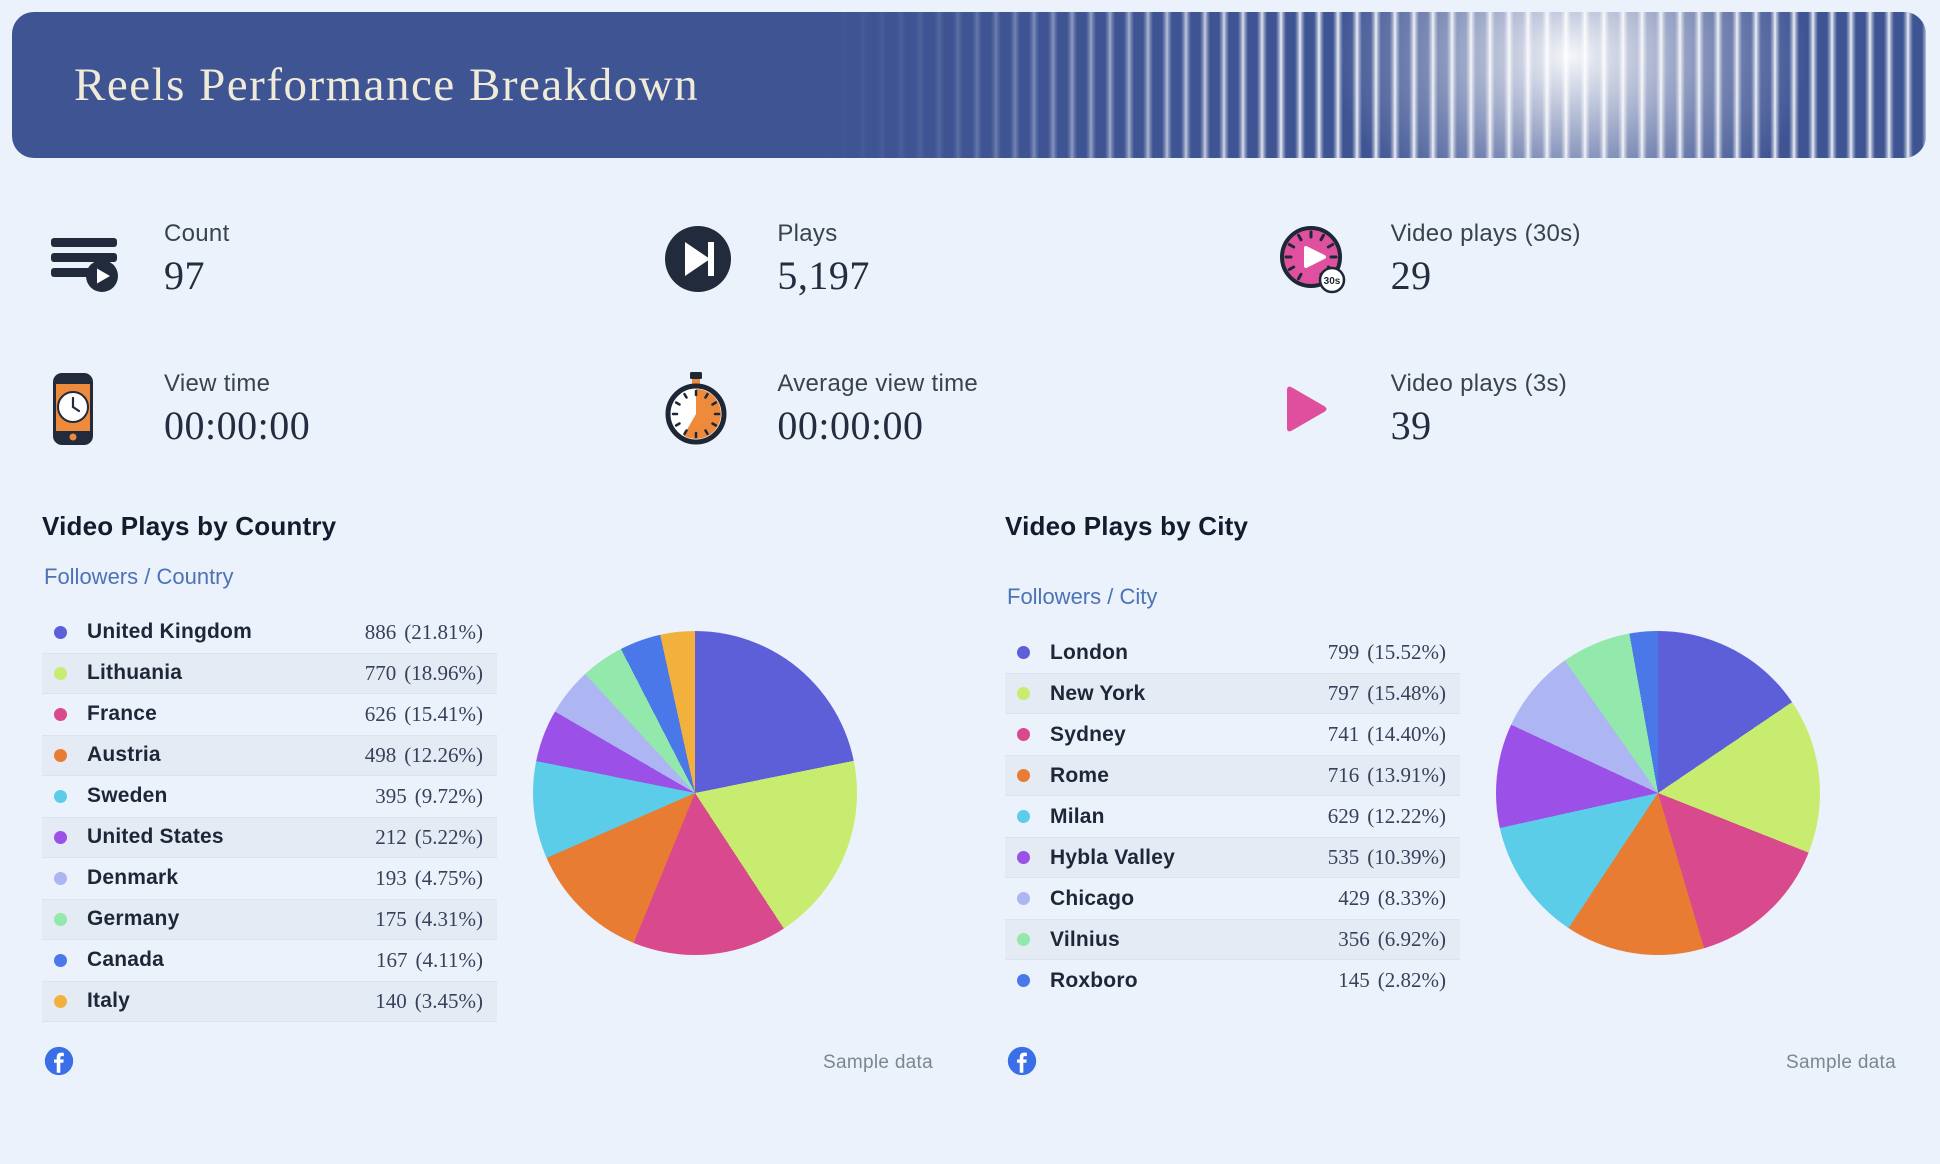  Describe the element at coordinates (391, 918) in the screenshot. I see `legend-value: 175` at that location.